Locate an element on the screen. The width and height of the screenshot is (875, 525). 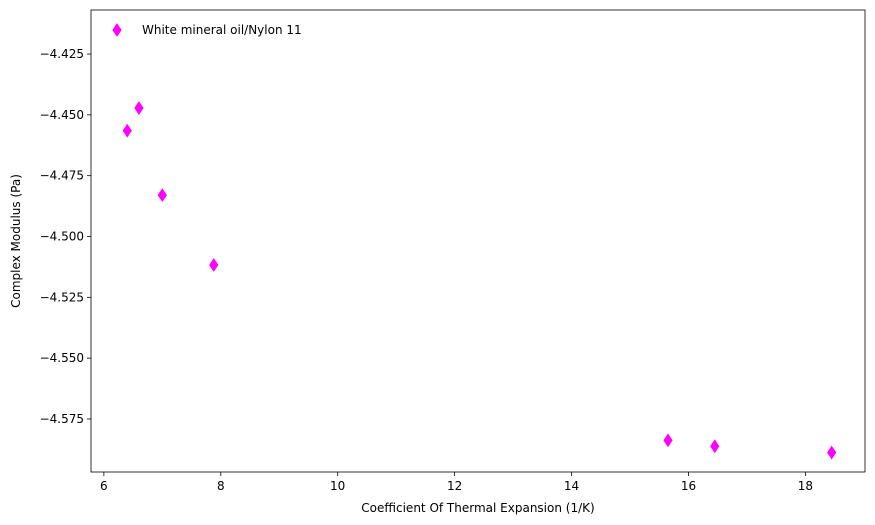
y-tick-label: −4.425 is located at coordinates (62, 54).